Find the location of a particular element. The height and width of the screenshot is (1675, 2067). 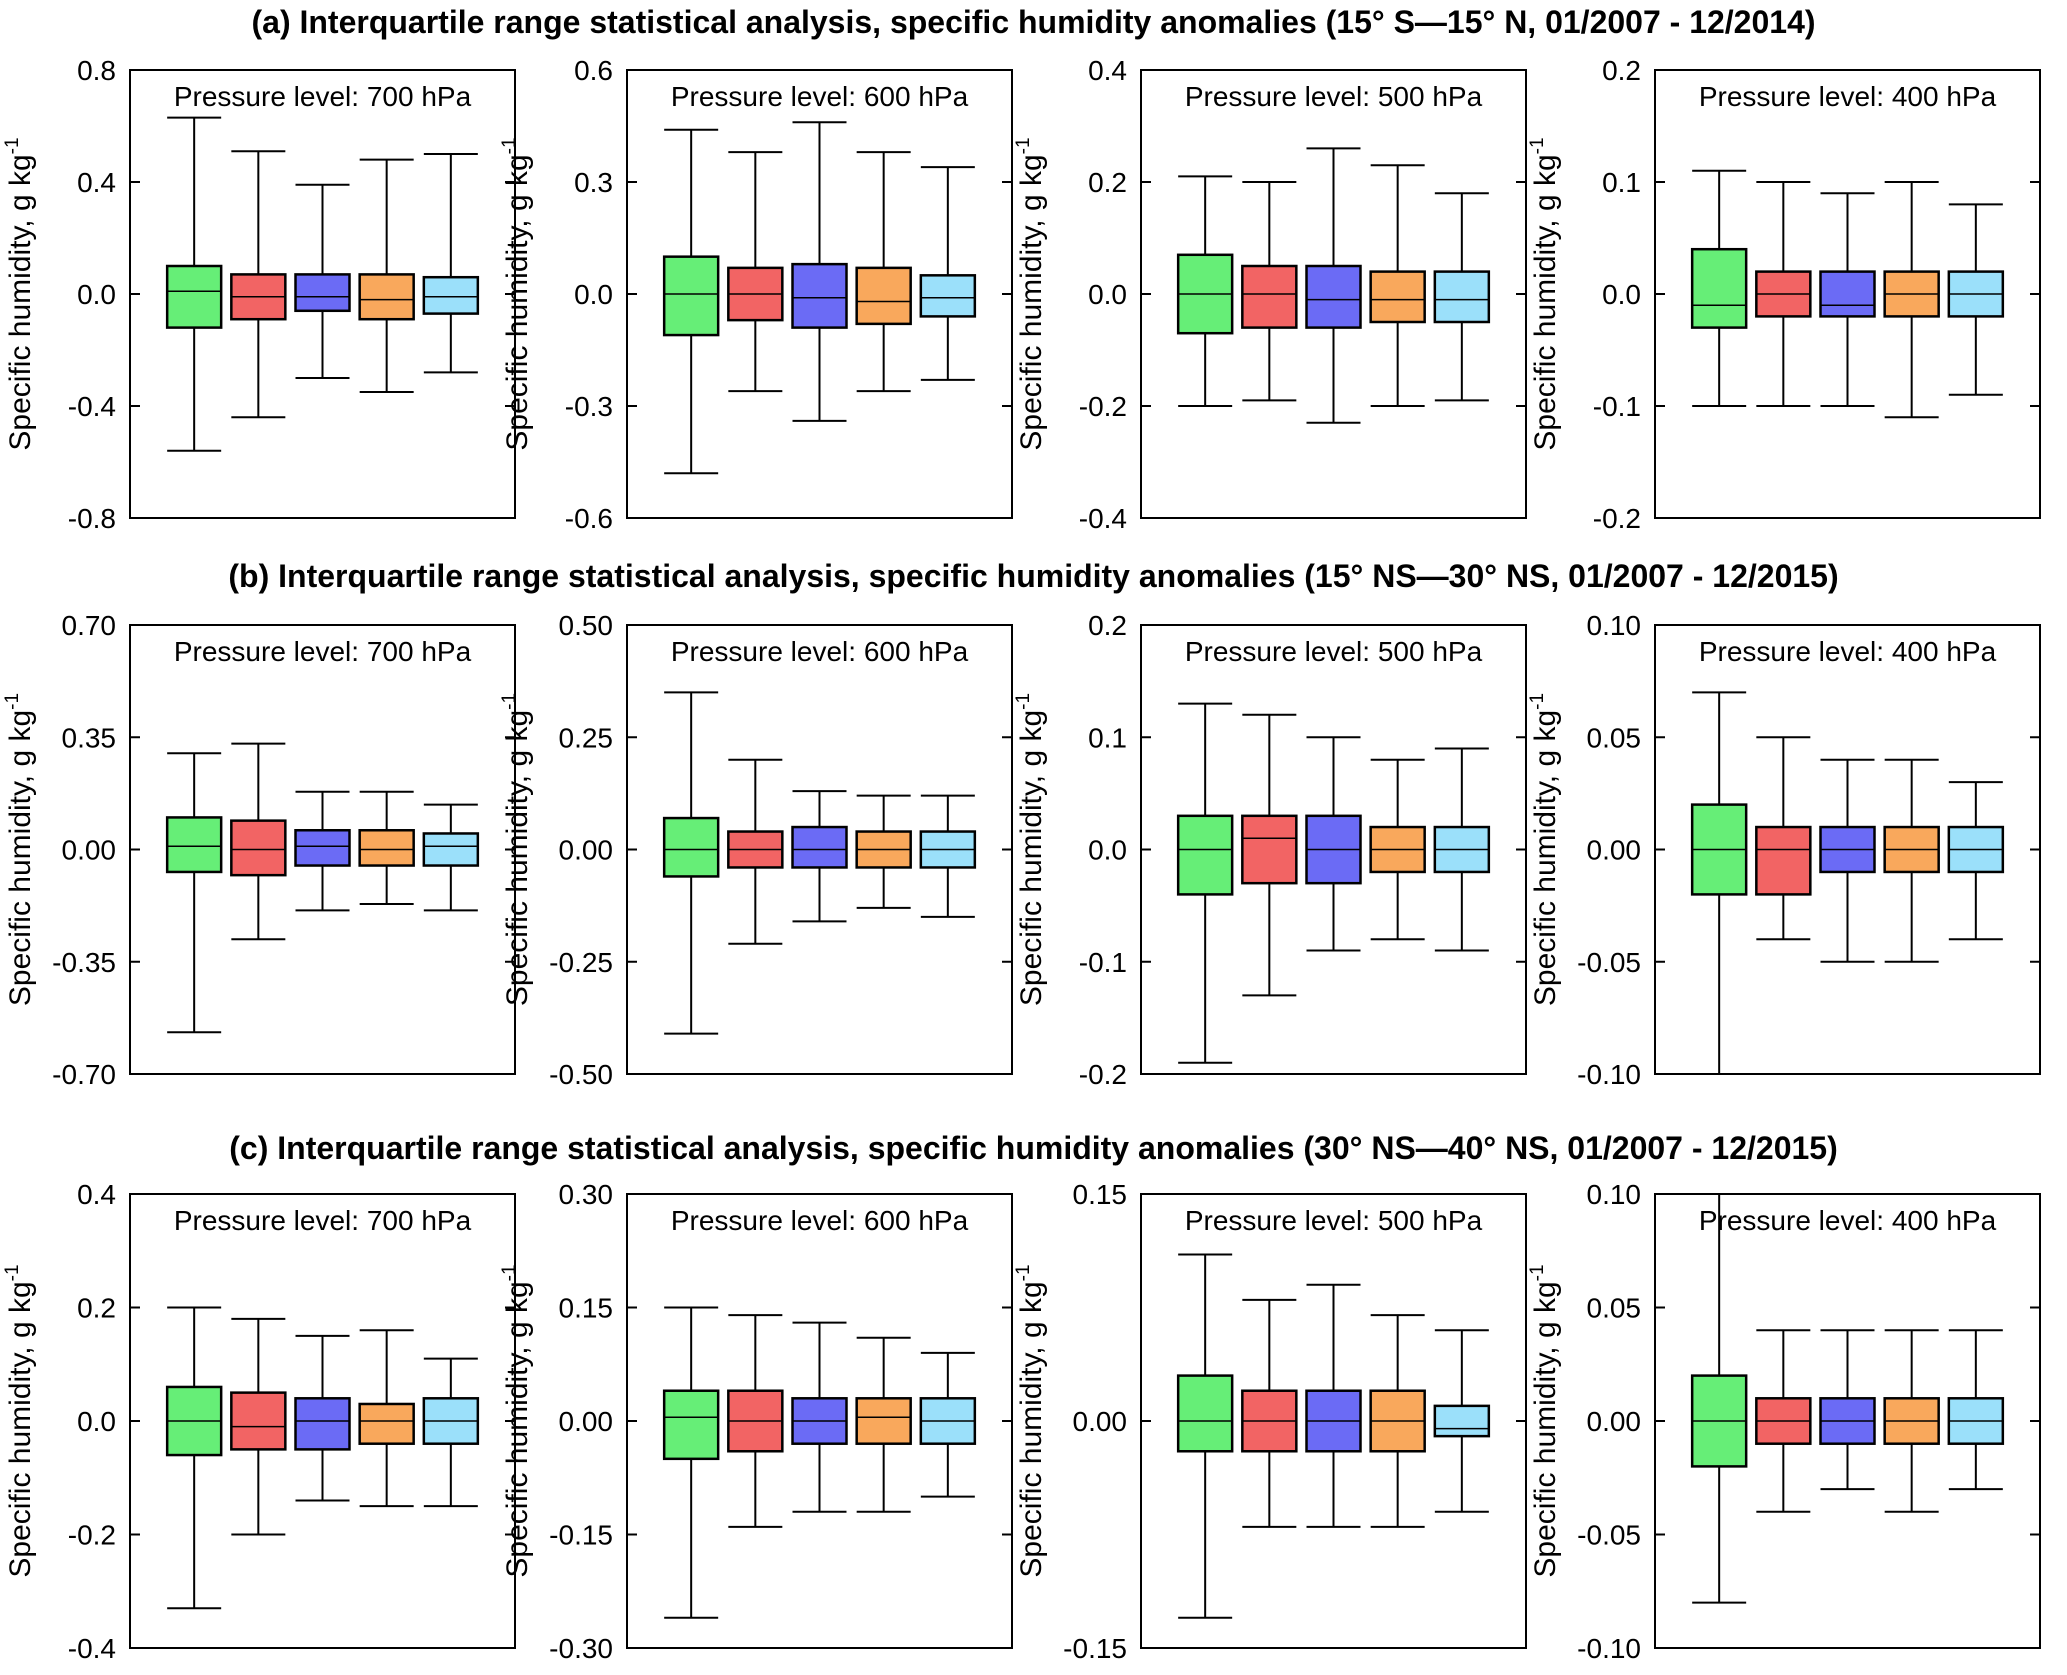

y-tick-label: -0.30 is located at coordinates (581, 1648).